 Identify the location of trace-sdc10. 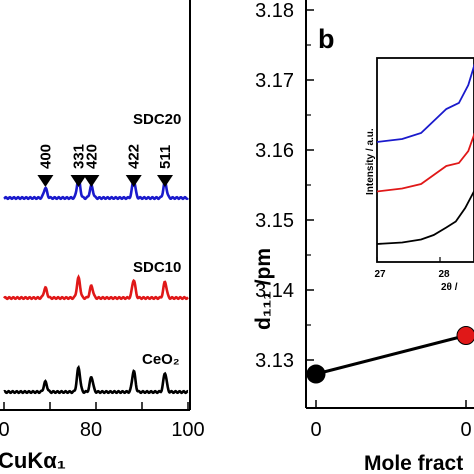
(96, 287).